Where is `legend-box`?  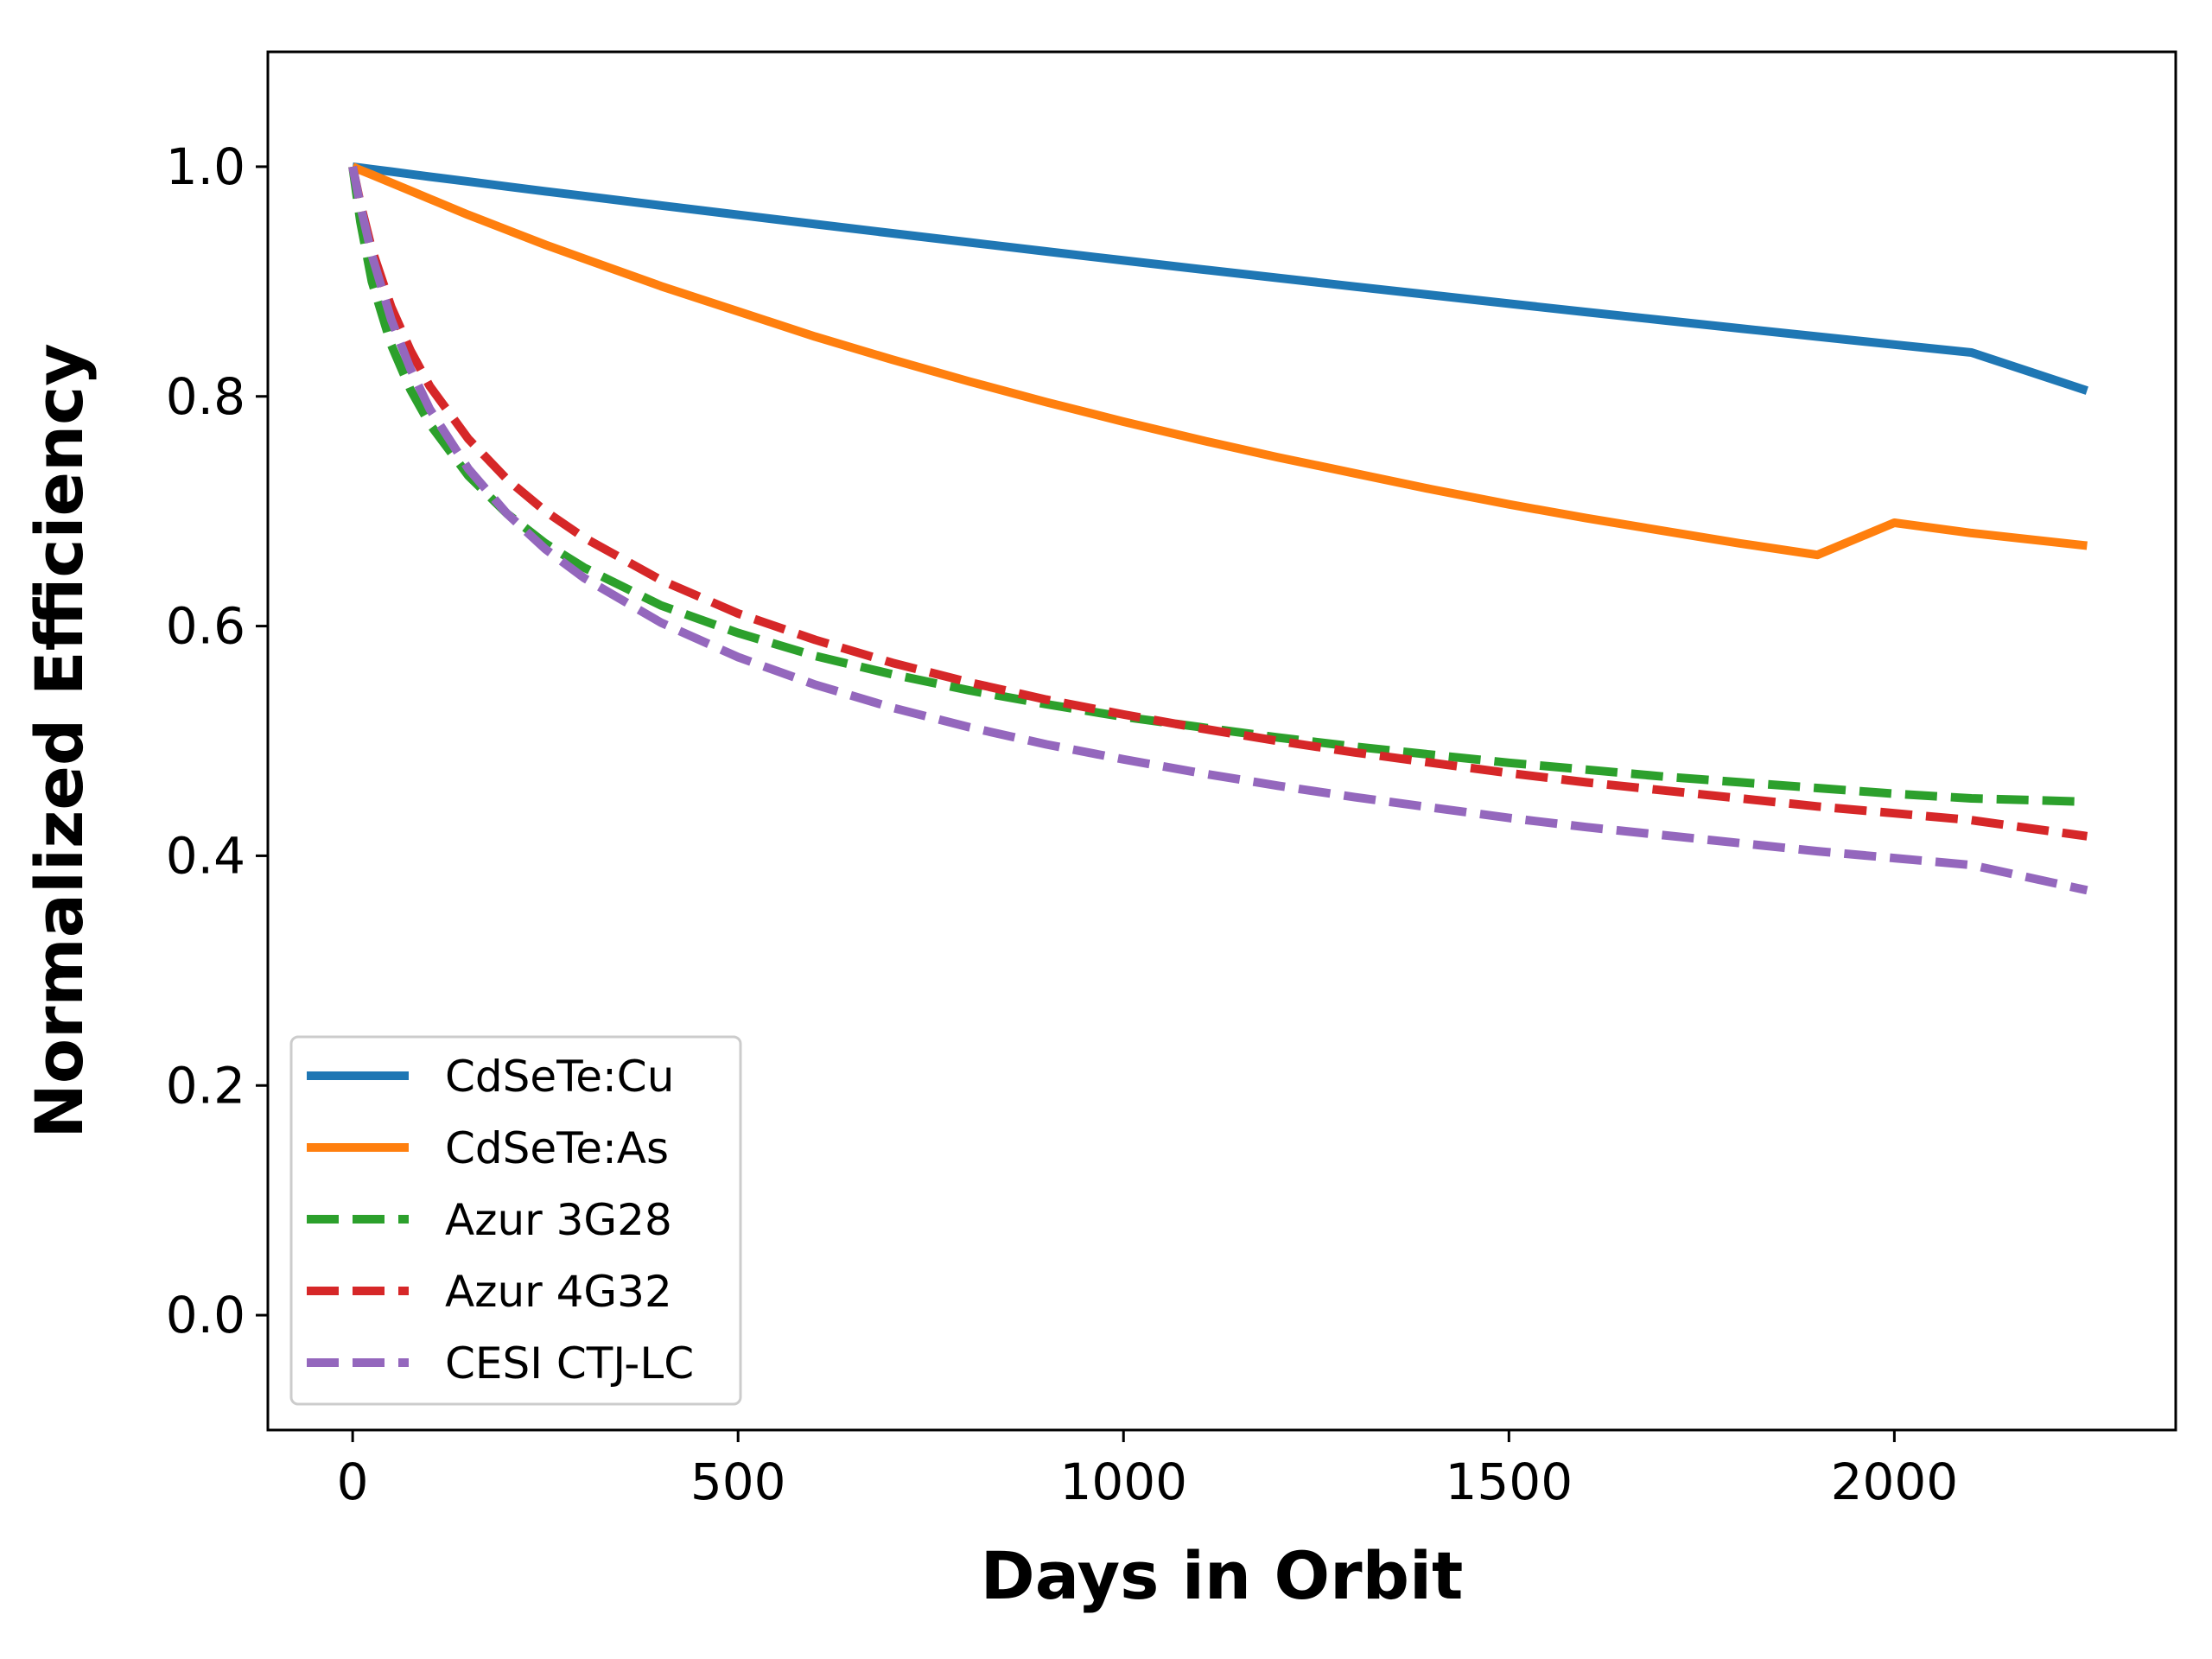
legend-box is located at coordinates (515, 1220).